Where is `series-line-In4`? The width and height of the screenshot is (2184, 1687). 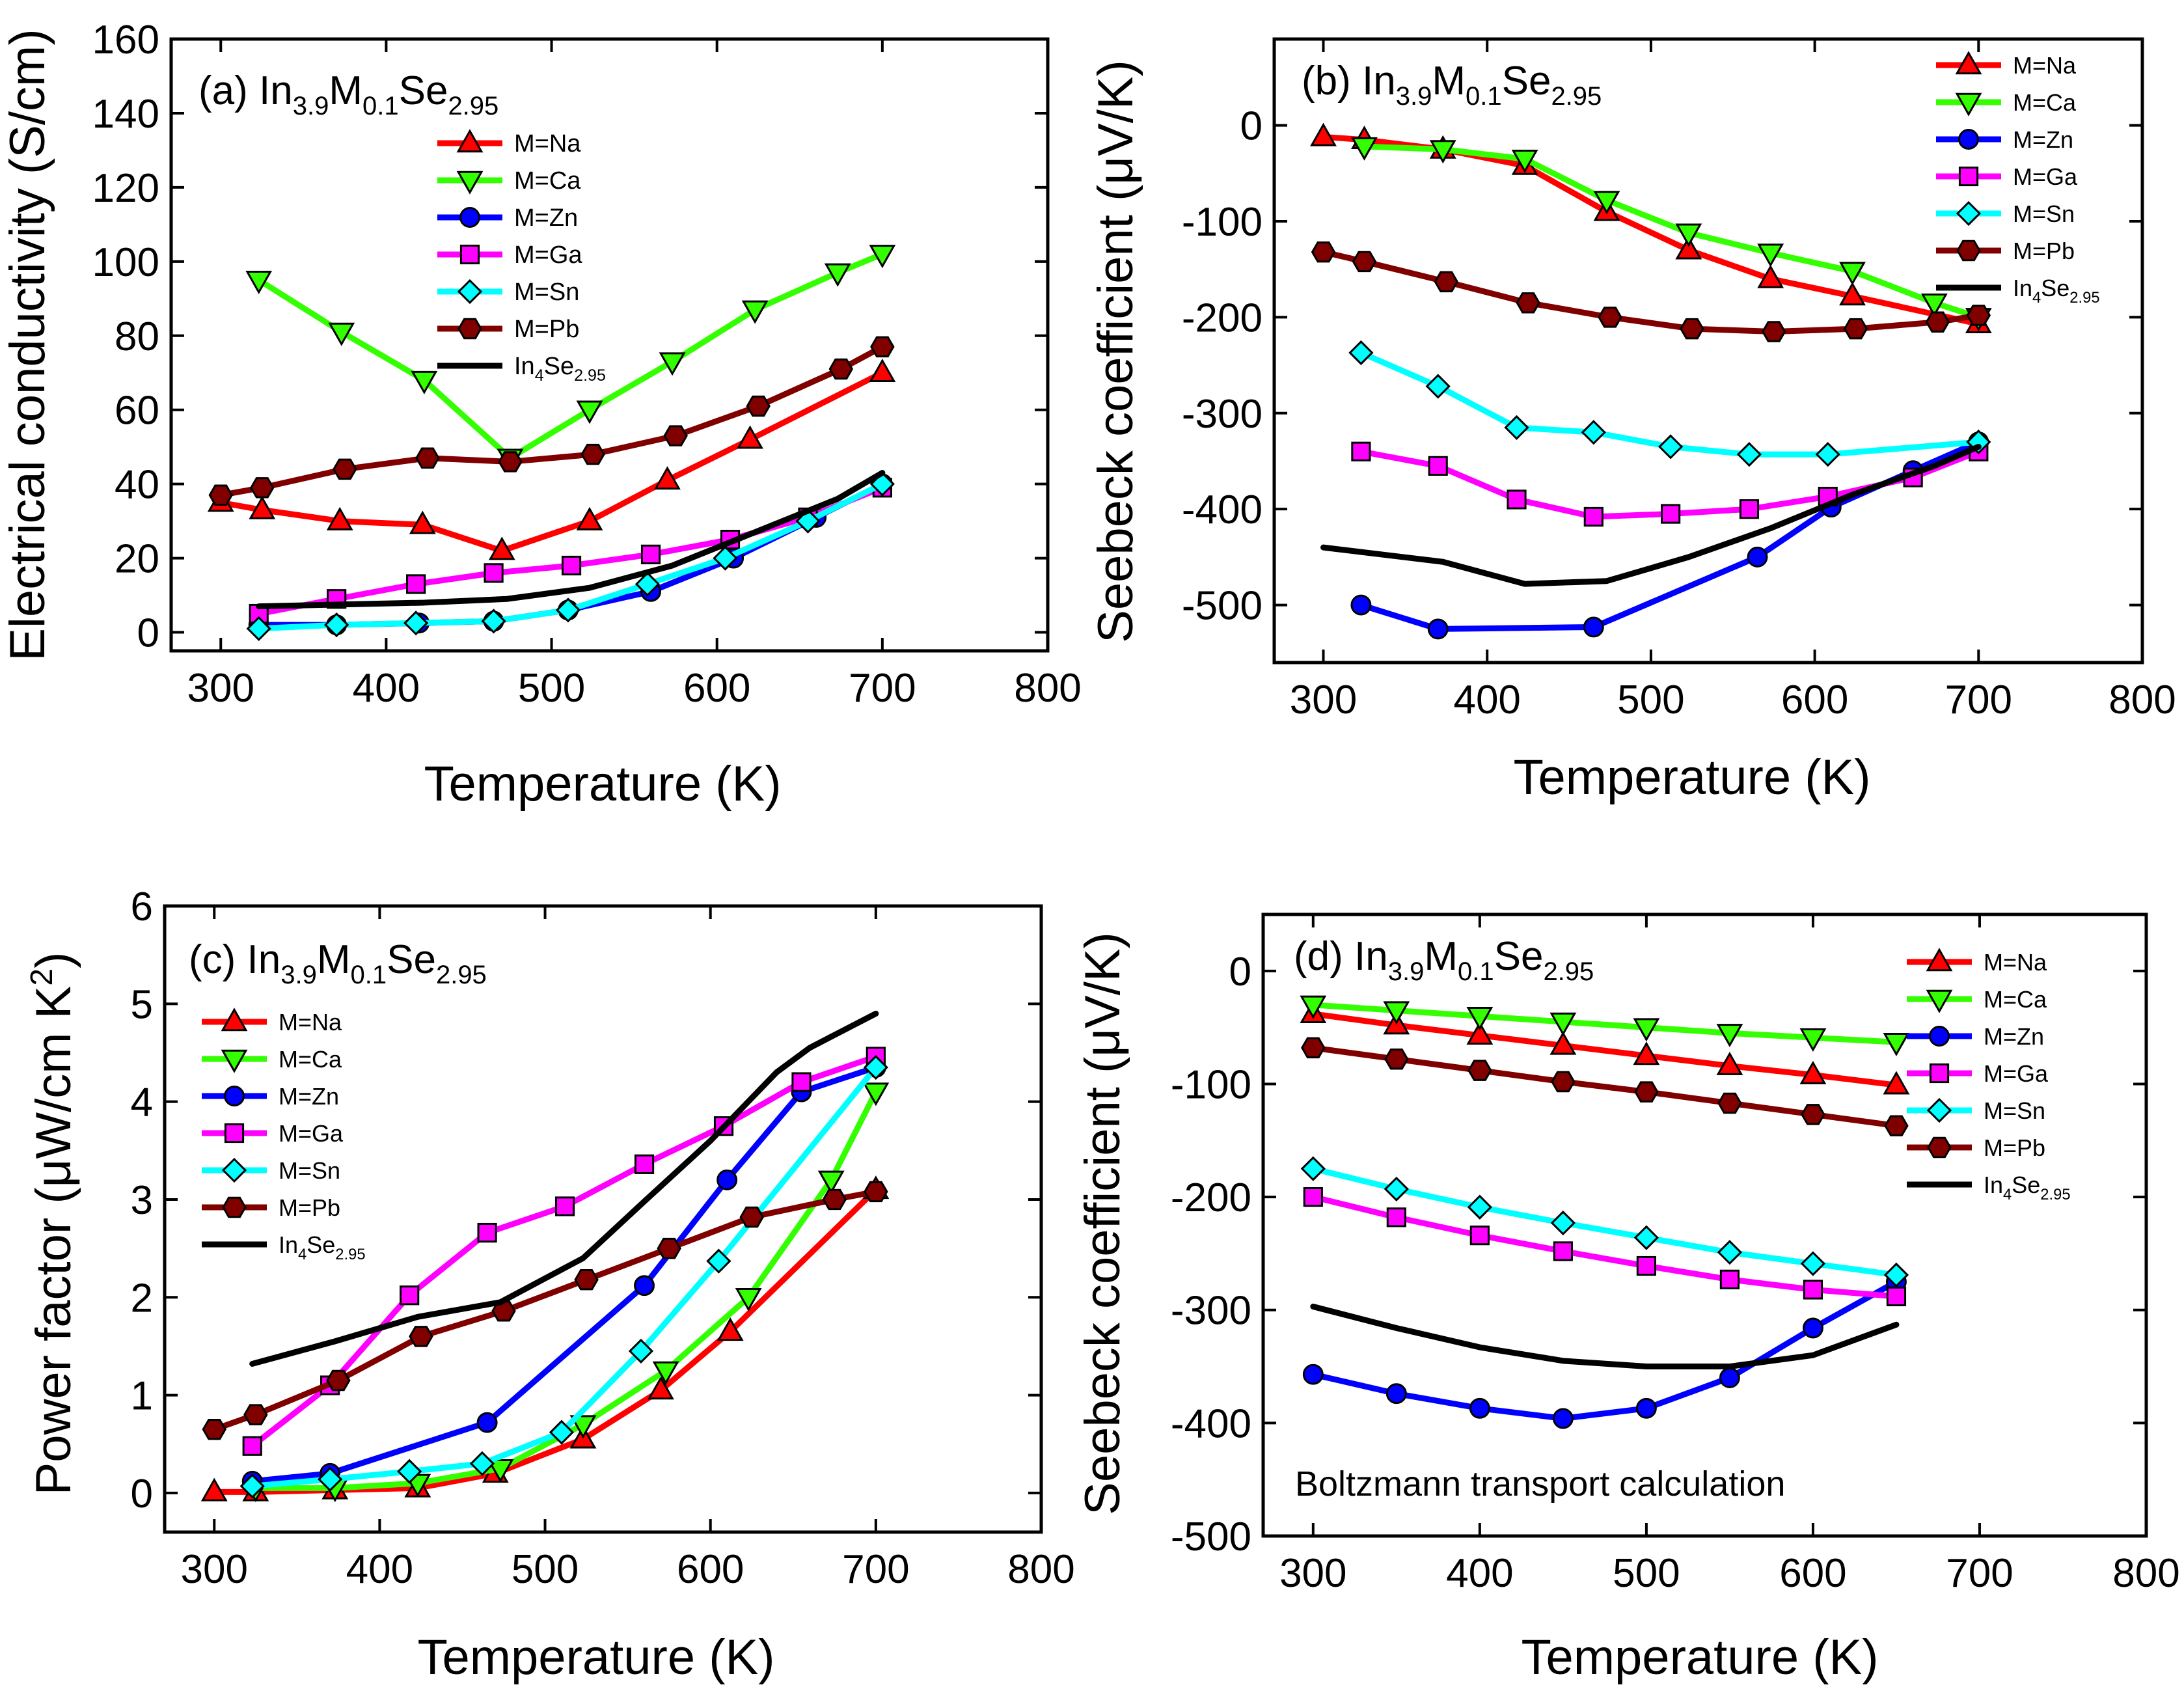 series-line-In4 is located at coordinates (1651, 515).